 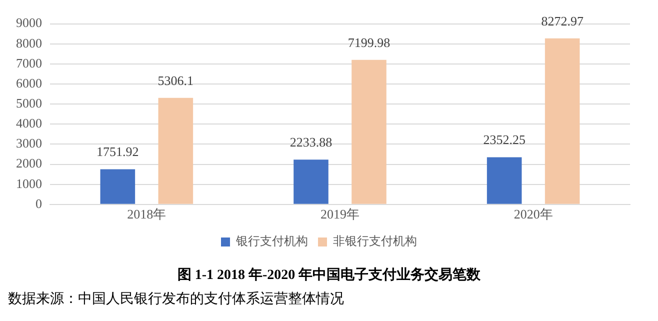 I want to click on source-note: 数据来源：中国人民银行发布的支付体系运营整体情况, so click(x=176, y=299).